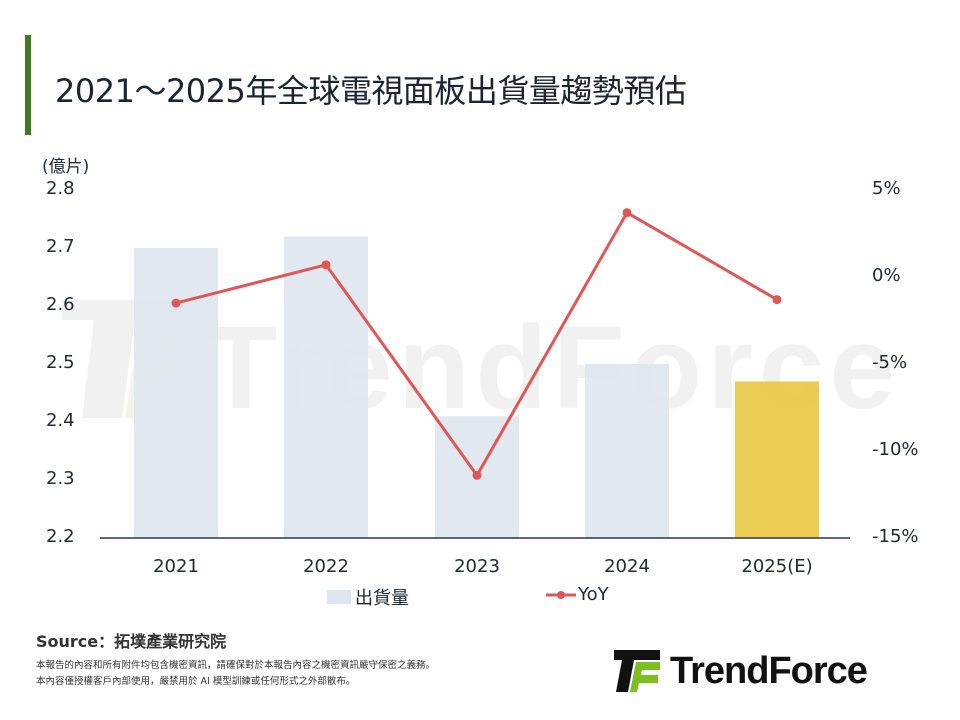 This screenshot has width=960, height=720. What do you see at coordinates (593, 594) in the screenshot?
I see `legend-label-yoy: YoY` at bounding box center [593, 594].